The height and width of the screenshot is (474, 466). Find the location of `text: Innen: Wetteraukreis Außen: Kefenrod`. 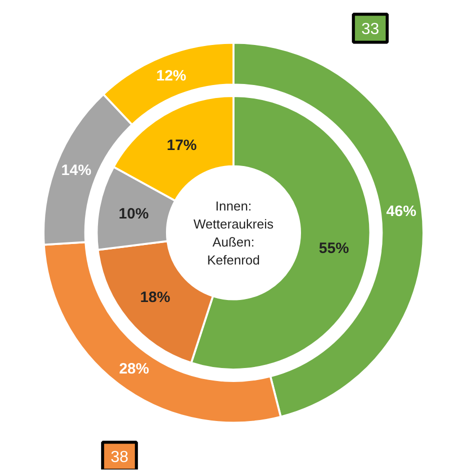

text: Innen: Wetteraukreis Außen: Kefenrod is located at coordinates (234, 233).